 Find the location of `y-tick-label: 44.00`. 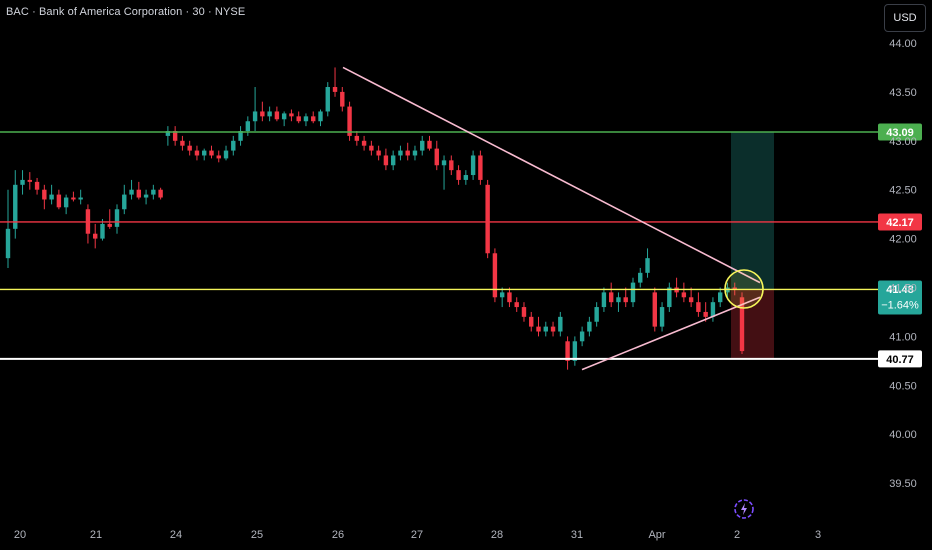

y-tick-label: 44.00 is located at coordinates (903, 44).